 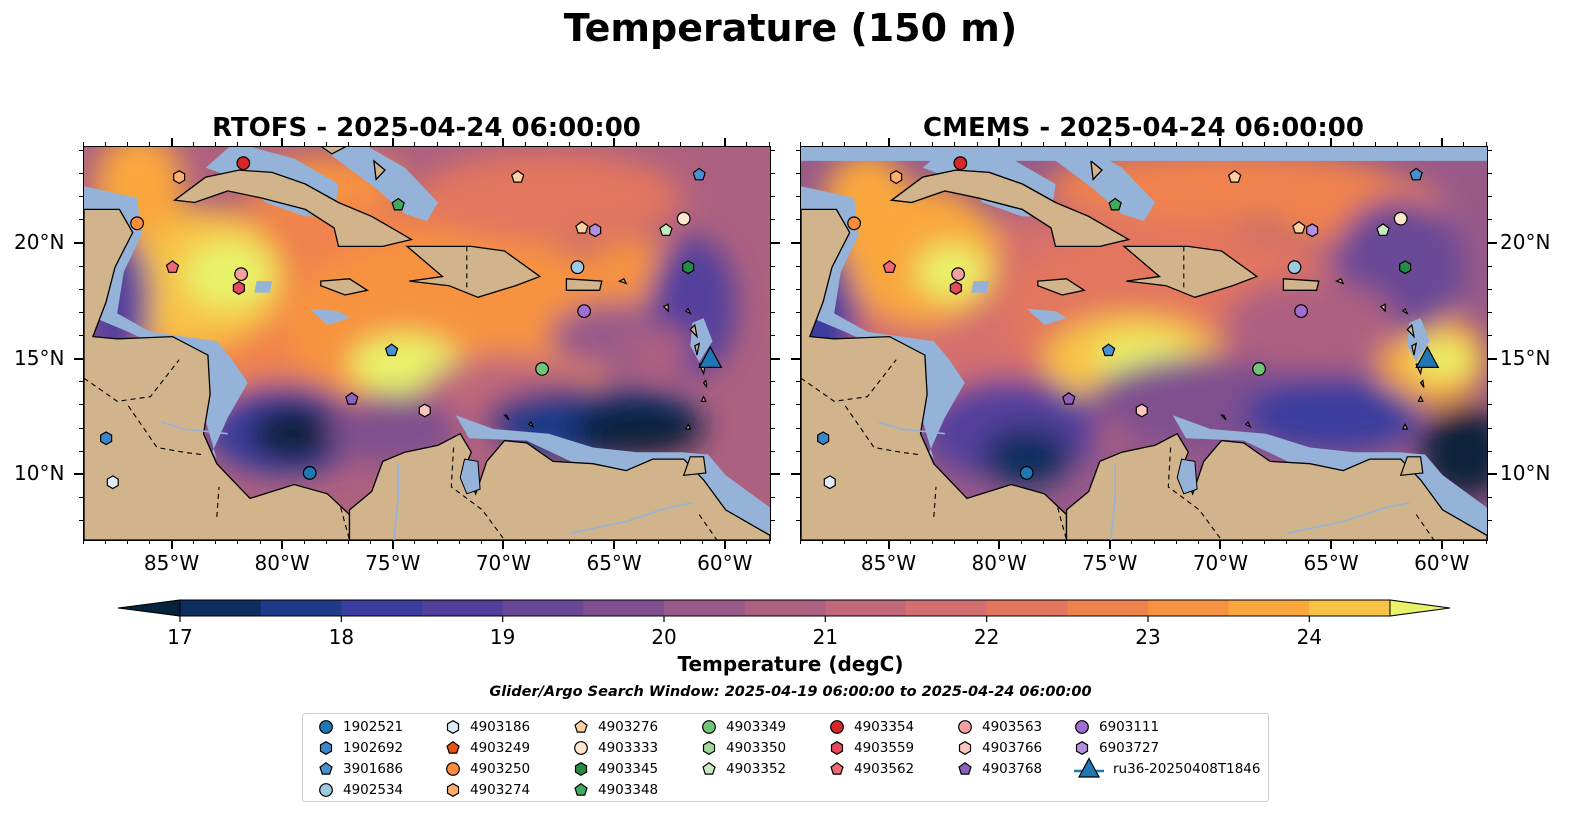 I want to click on panel-title-cmems: CMEMS - 2025-04-24 06:00:00, so click(x=1143, y=128).